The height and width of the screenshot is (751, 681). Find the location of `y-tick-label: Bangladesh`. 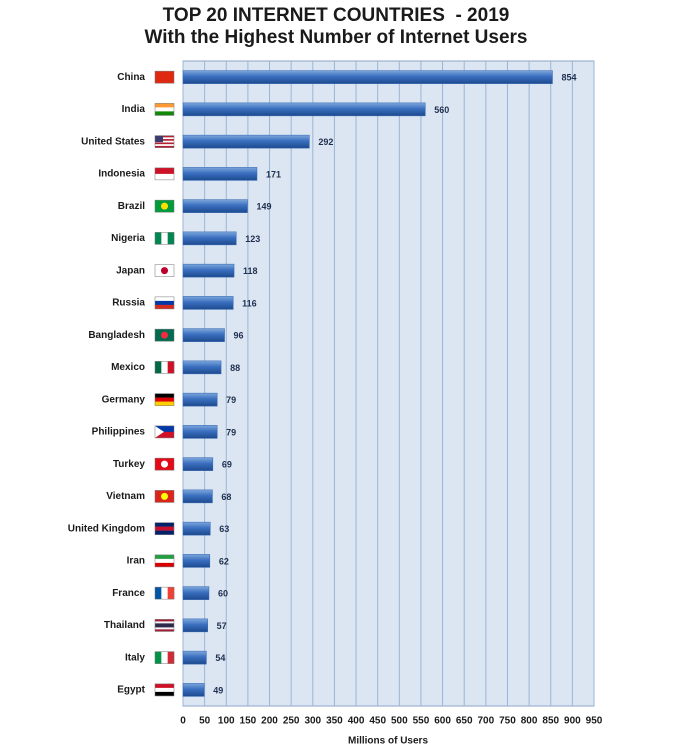

y-tick-label: Bangladesh is located at coordinates (116, 335).